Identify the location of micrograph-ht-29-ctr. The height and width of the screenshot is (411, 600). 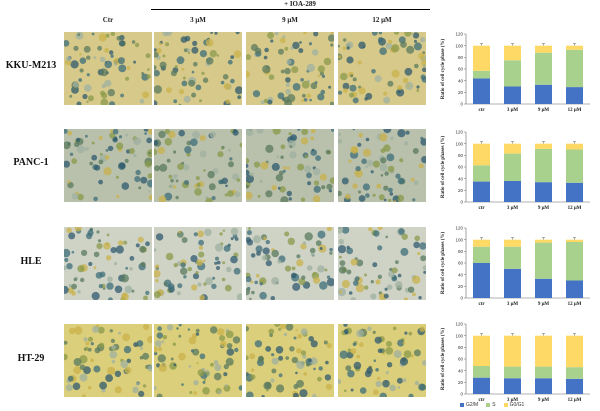
(108, 360).